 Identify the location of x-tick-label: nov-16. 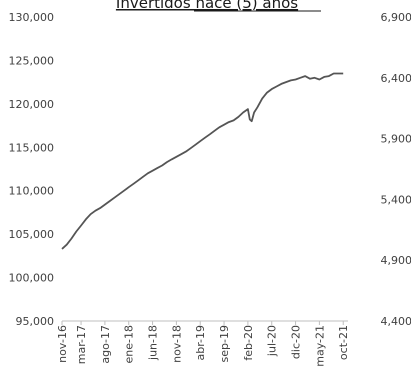
(62, 344).